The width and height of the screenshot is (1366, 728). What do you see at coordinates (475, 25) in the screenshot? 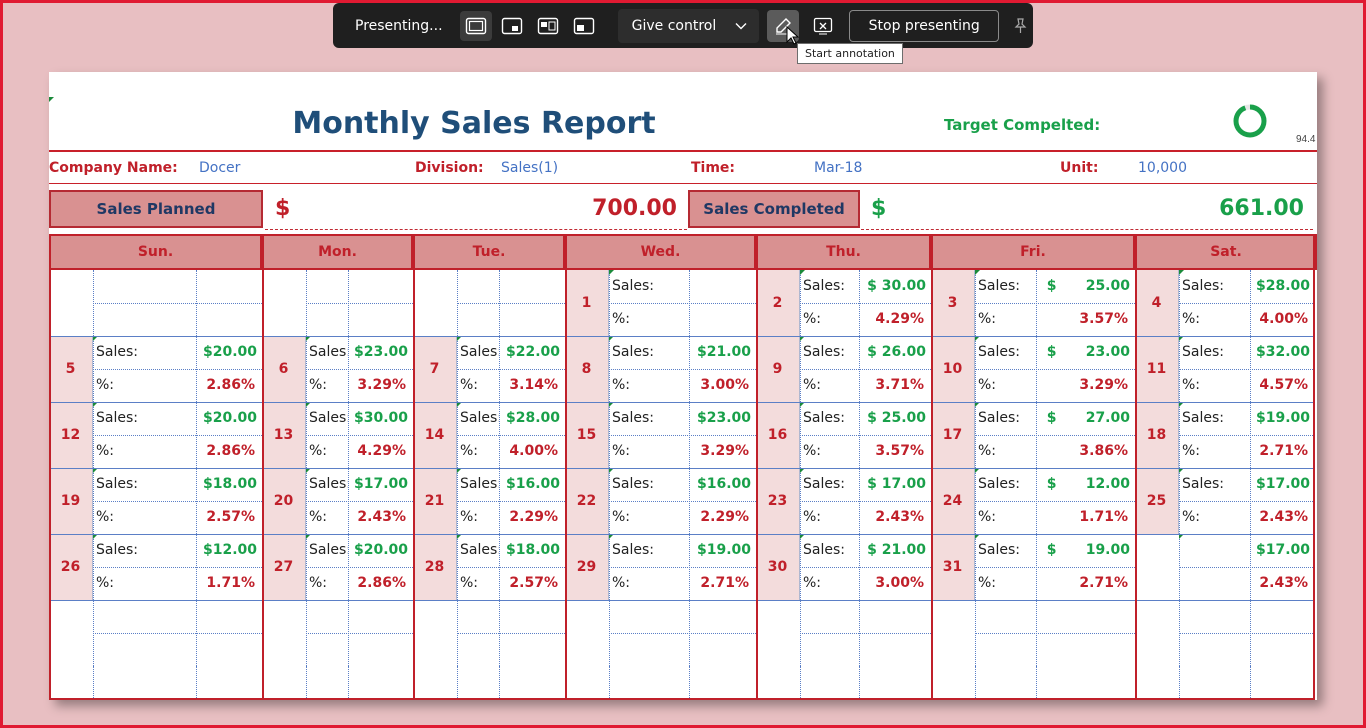
I see `view-fullscreen-button` at bounding box center [475, 25].